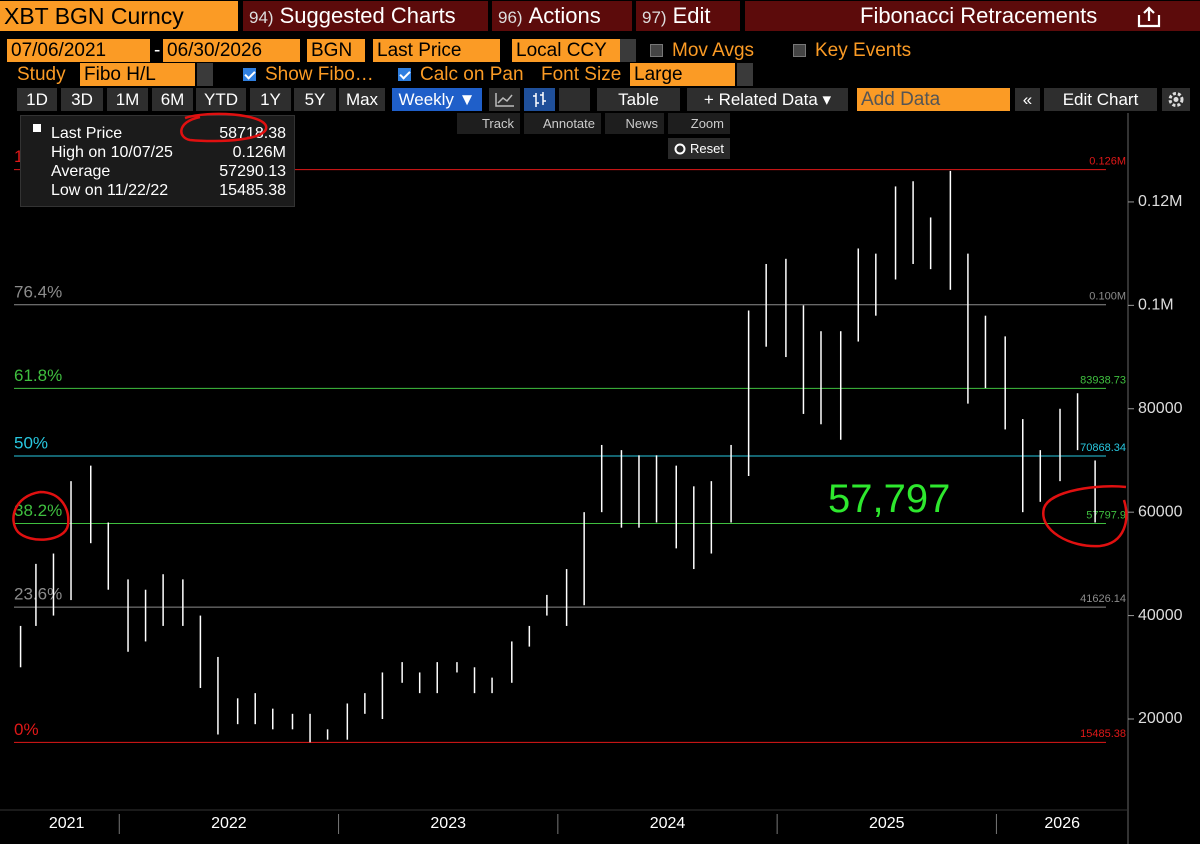  Describe the element at coordinates (137, 74) in the screenshot. I see `study: Fibo H/L` at that location.